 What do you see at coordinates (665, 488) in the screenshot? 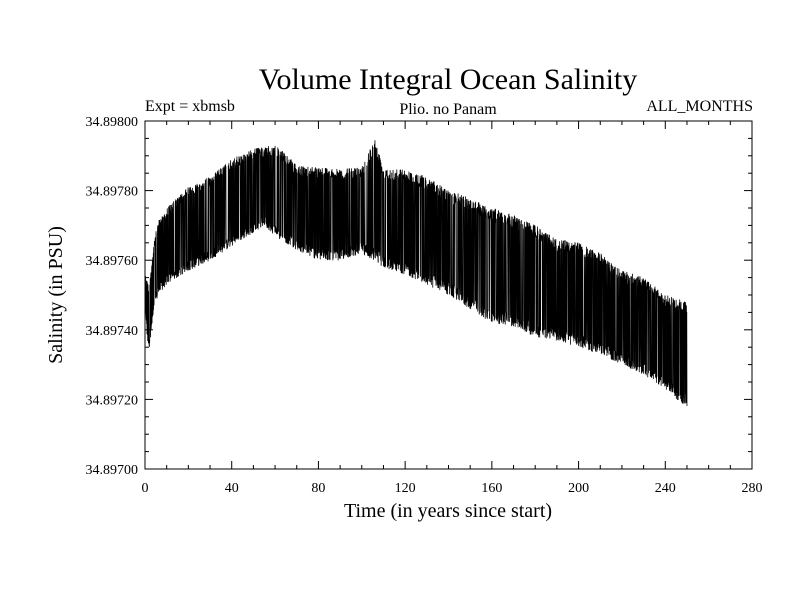
I see `x-tick-label: 240` at bounding box center [665, 488].